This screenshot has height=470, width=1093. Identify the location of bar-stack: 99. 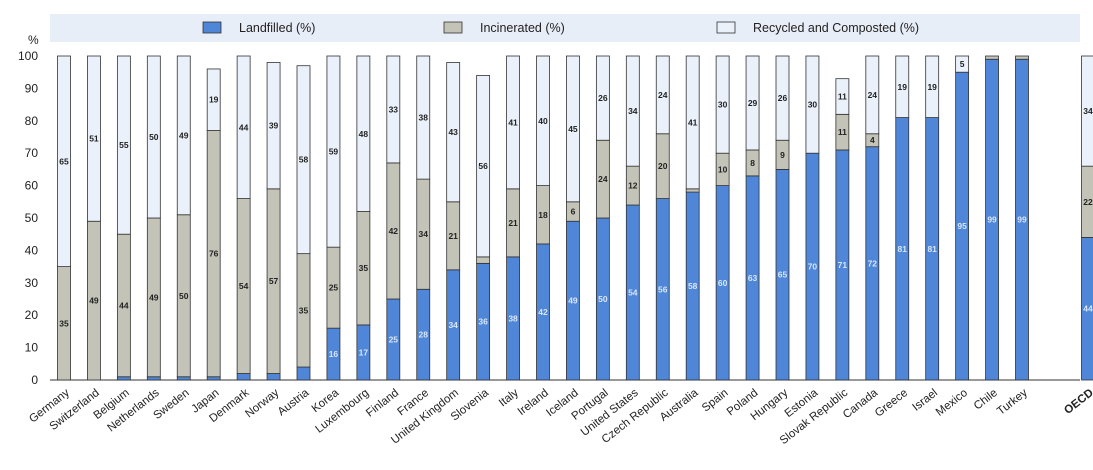
(992, 218).